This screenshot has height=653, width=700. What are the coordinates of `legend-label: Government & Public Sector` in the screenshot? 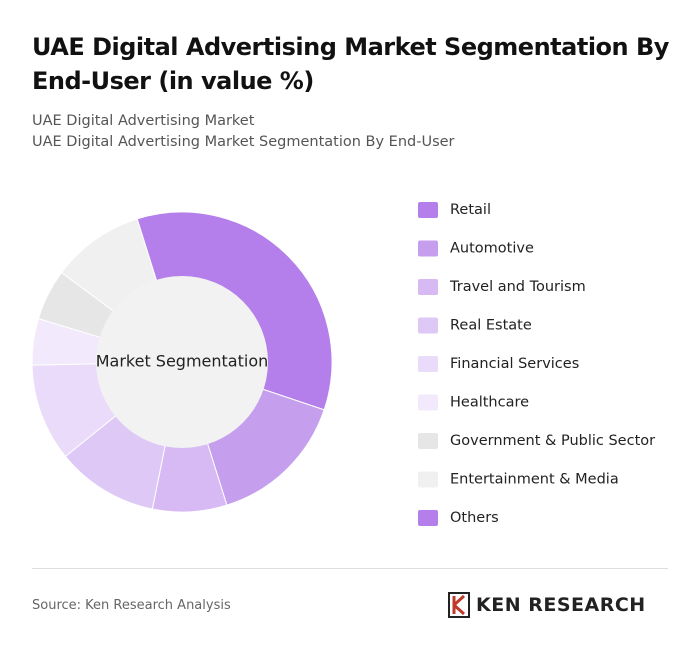 It's located at (552, 441).